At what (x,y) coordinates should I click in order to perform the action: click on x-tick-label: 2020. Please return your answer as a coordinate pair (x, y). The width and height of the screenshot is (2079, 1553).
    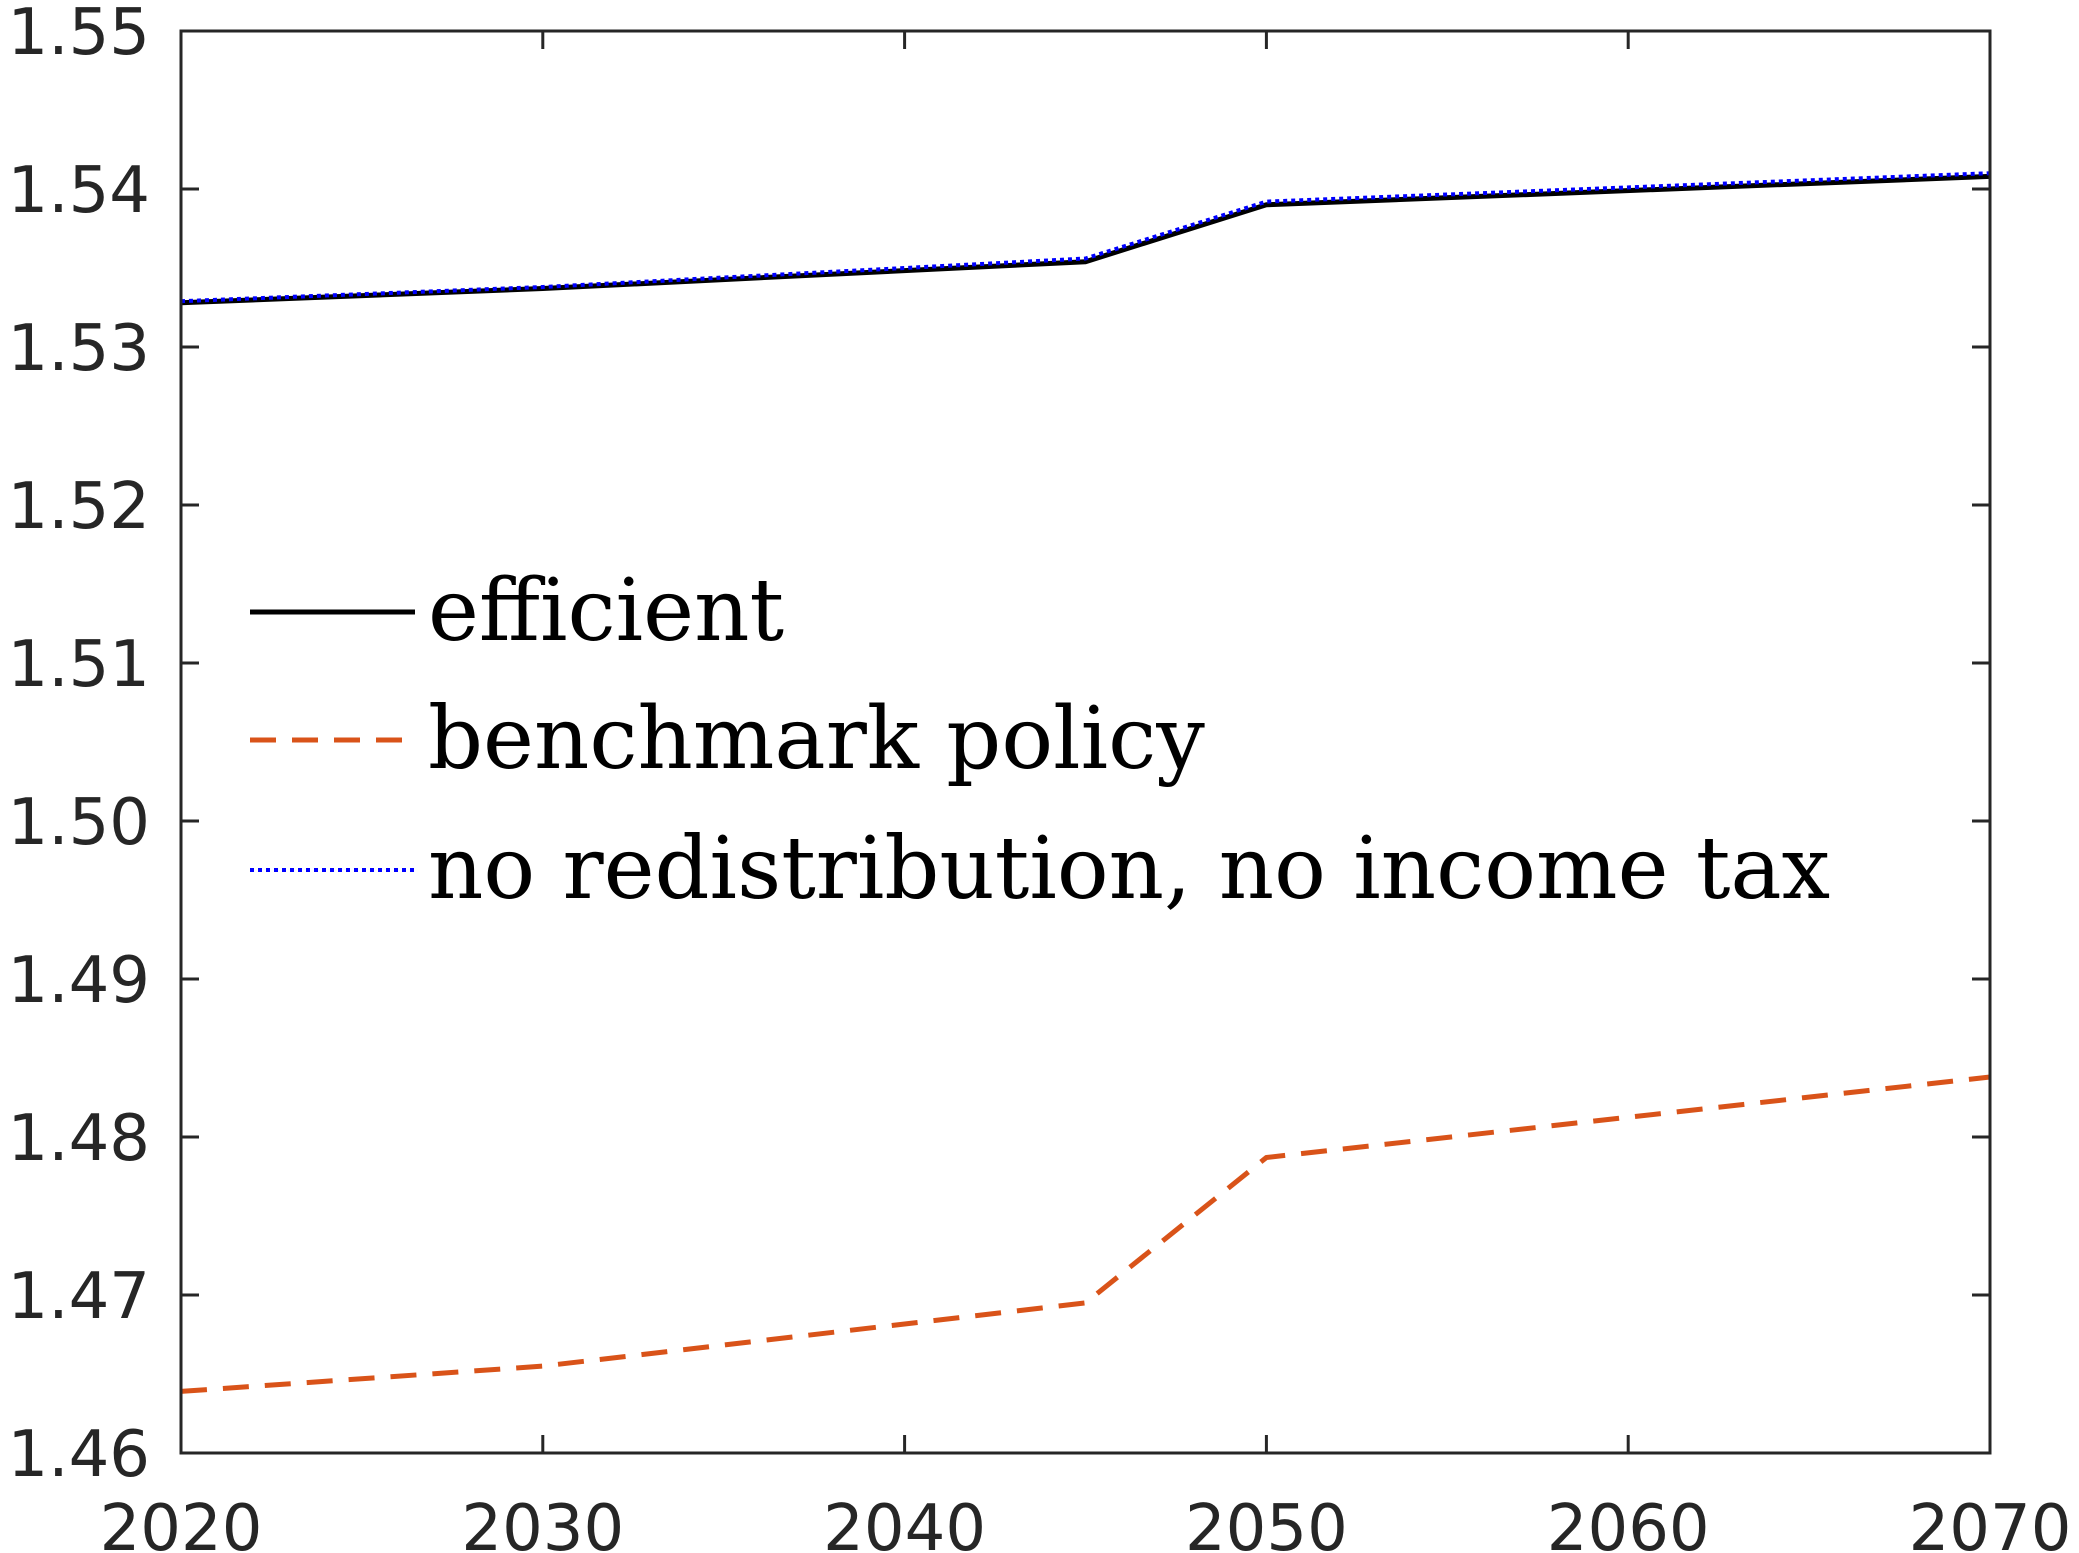
    Looking at the image, I should click on (181, 1522).